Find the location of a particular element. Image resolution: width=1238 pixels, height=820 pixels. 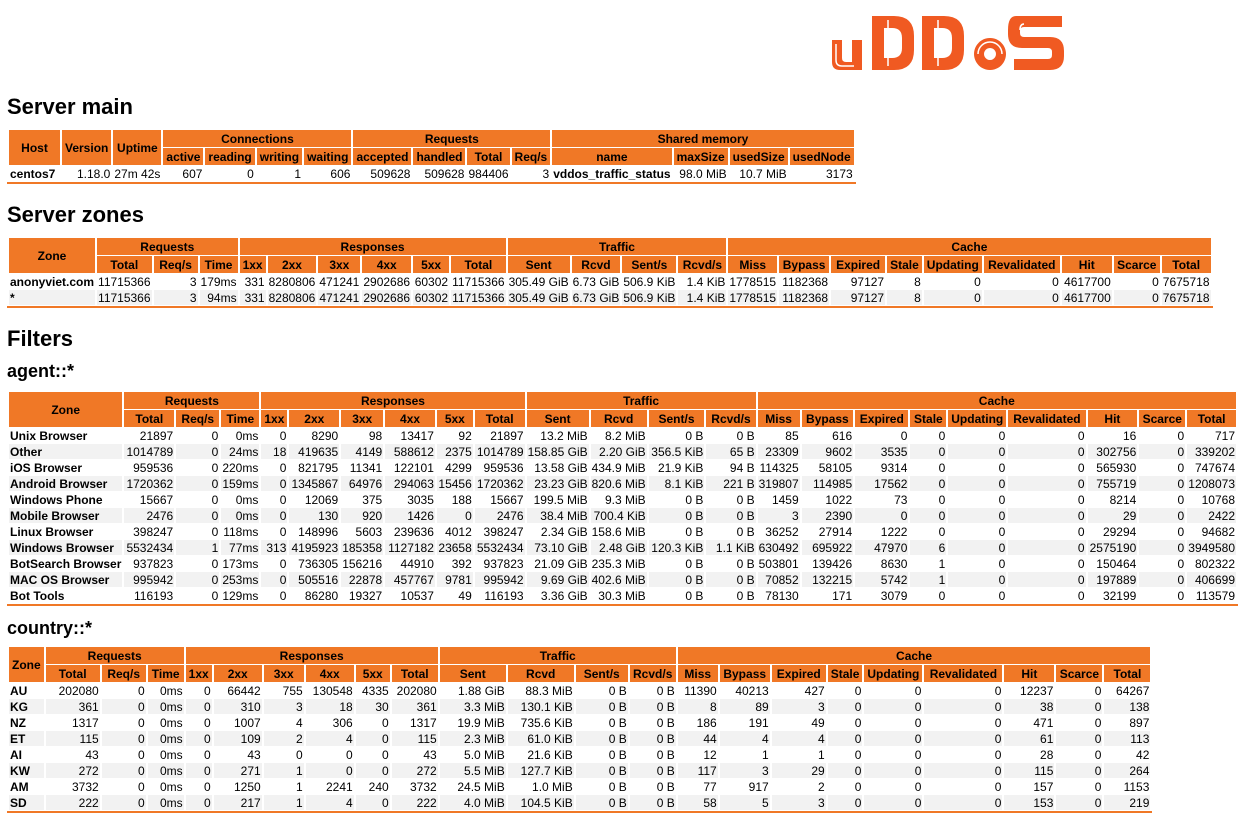

cell-1xx: 313 is located at coordinates (274, 547).